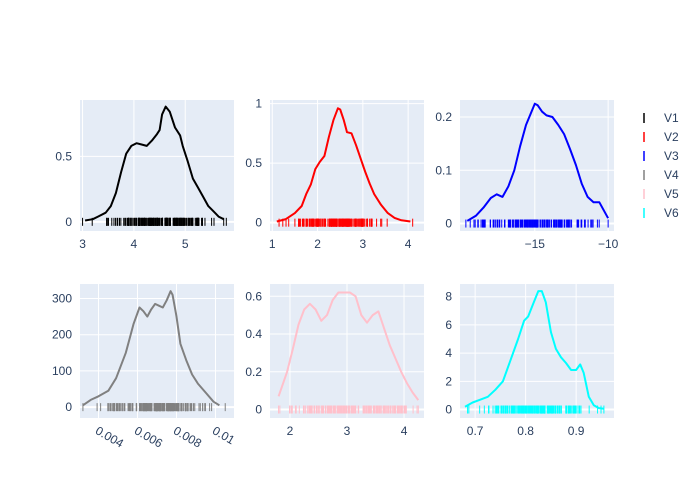 This screenshot has height=500, width=700. I want to click on subplot-v1: 0 0.5 3 4 5, so click(144, 175).